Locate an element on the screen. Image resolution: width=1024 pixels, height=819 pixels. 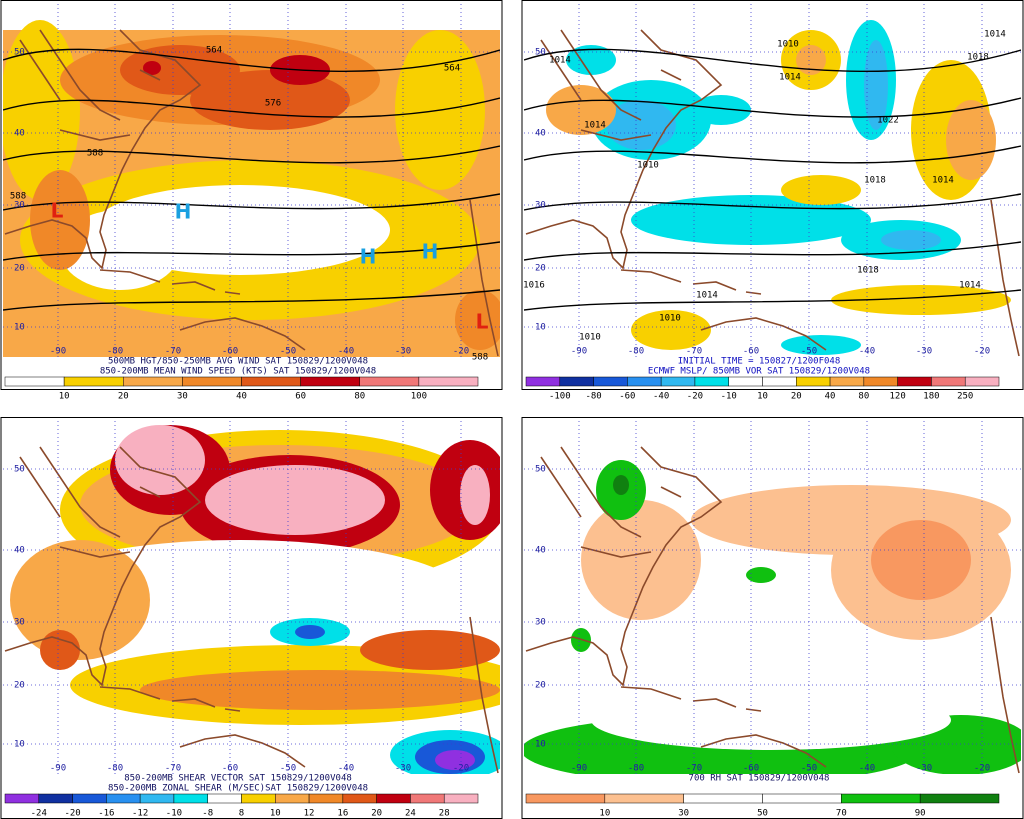
contour-label: 1016 is located at coordinates (534, 286).